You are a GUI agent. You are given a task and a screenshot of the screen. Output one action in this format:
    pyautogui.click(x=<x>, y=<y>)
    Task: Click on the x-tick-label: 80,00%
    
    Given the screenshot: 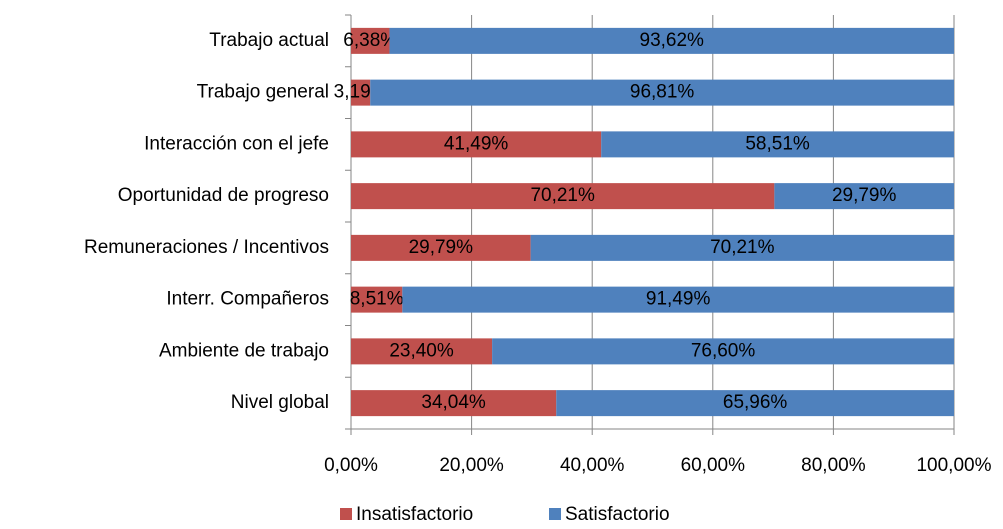 What is the action you would take?
    pyautogui.click(x=833, y=465)
    